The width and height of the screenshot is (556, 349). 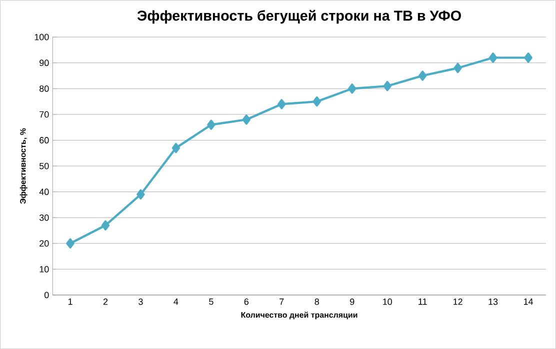 I want to click on y-tick-label: 40, so click(x=44, y=191).